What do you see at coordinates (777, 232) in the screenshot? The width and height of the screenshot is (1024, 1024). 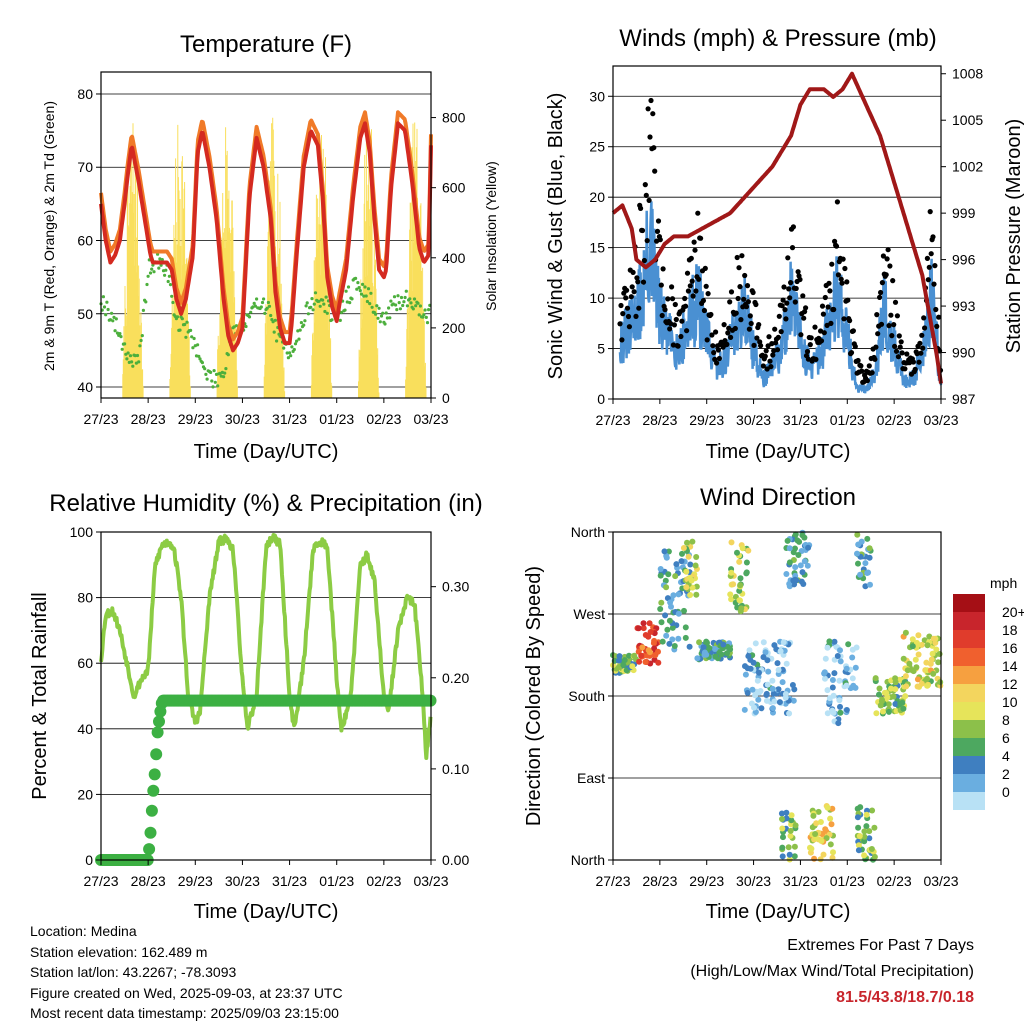 I see `winds-series` at bounding box center [777, 232].